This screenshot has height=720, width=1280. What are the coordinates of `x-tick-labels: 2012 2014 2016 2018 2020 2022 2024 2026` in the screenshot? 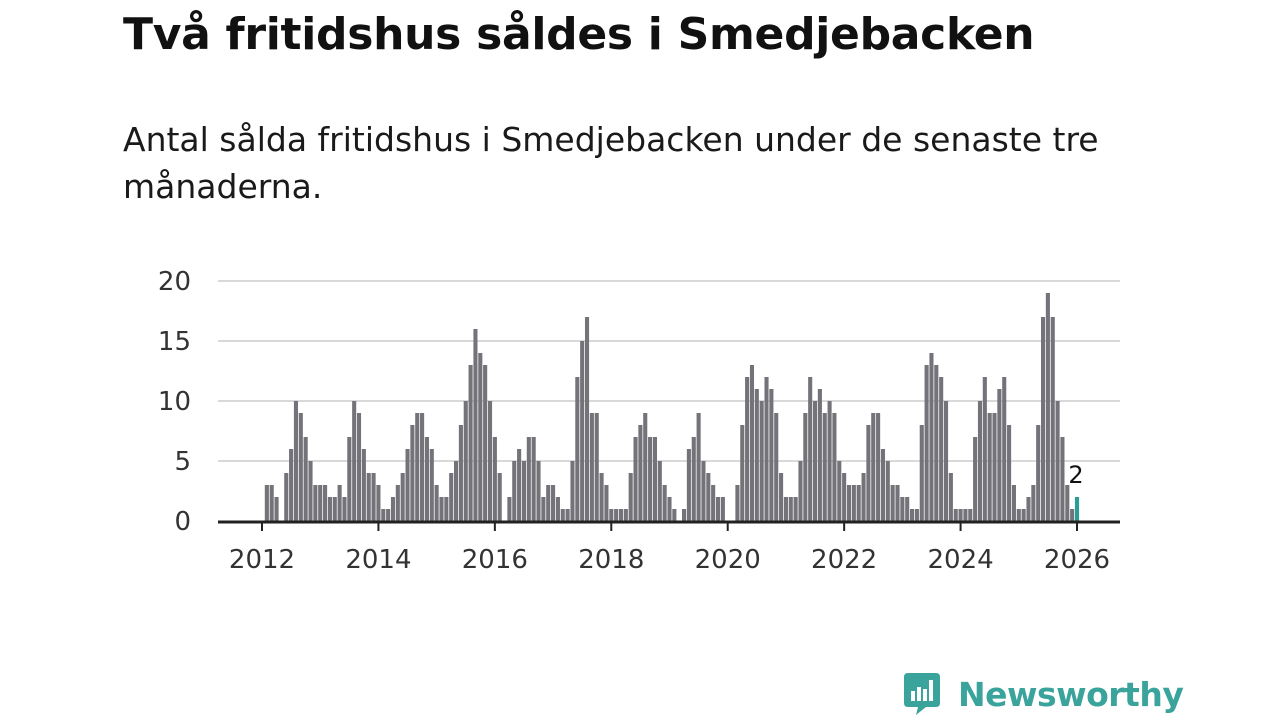 It's located at (669, 549).